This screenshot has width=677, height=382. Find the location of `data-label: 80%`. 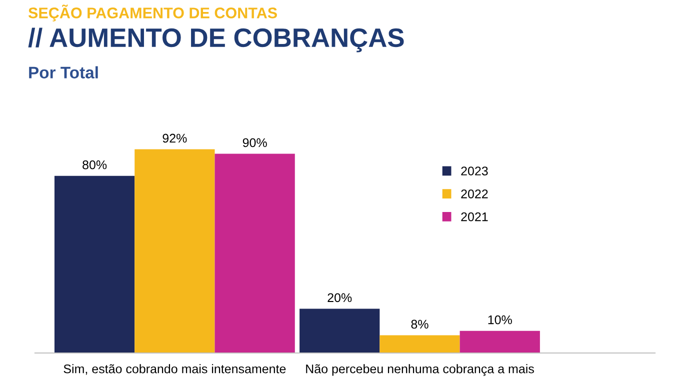

data-label: 80% is located at coordinates (94, 165).